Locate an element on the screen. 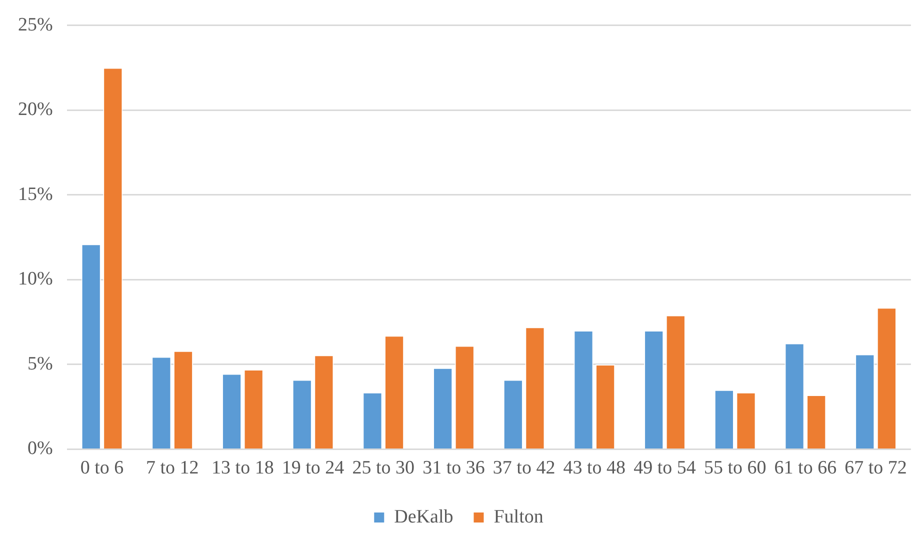 Image resolution: width=915 pixels, height=541 pixels. x-tick-label: 0 to 6 is located at coordinates (102, 468).